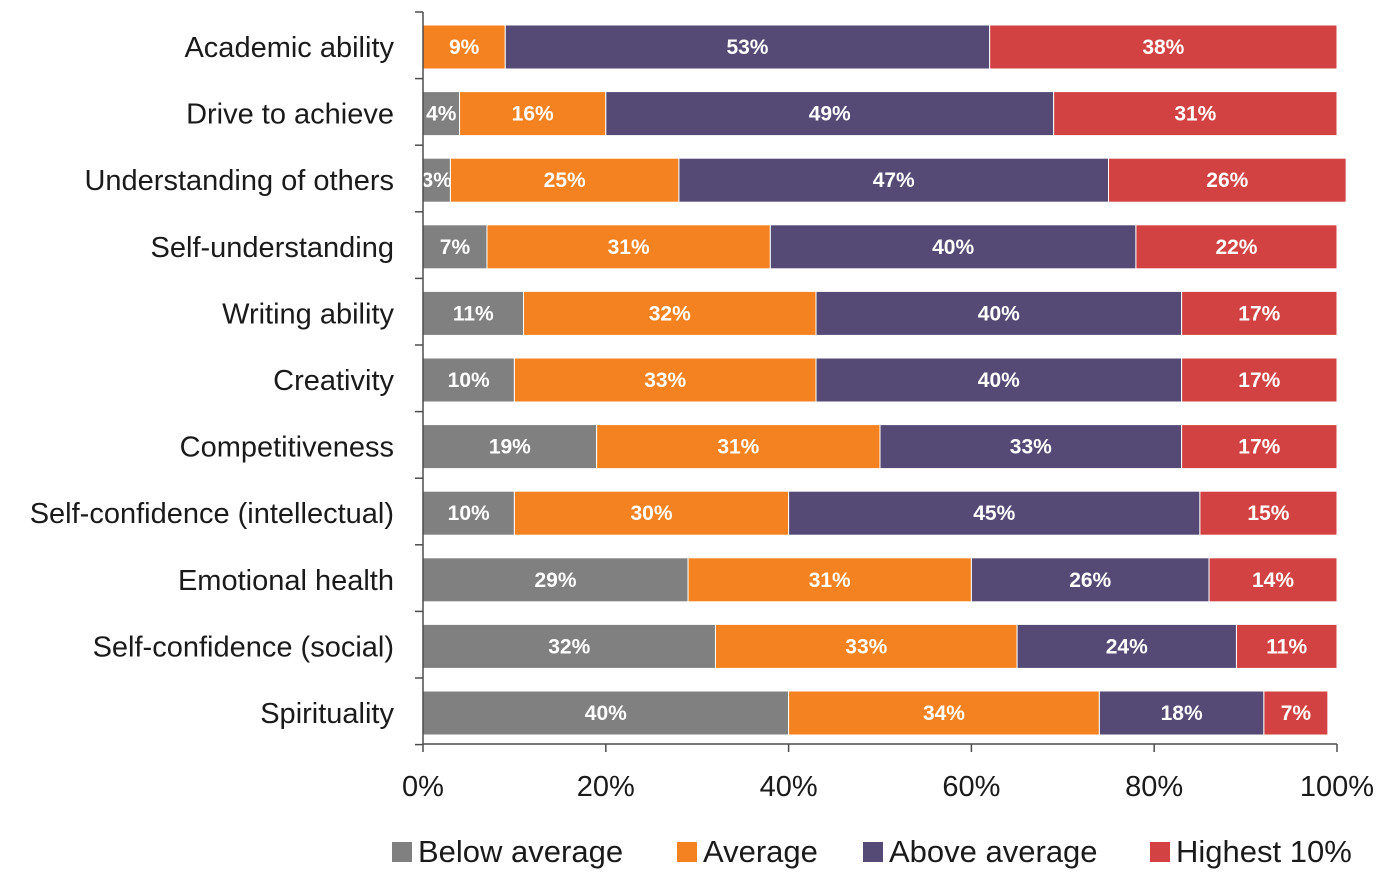 Image resolution: width=1390 pixels, height=875 pixels. What do you see at coordinates (888, 787) in the screenshot?
I see `x-tick-labels: 0% 20% 40% 60% 80% 100%` at bounding box center [888, 787].